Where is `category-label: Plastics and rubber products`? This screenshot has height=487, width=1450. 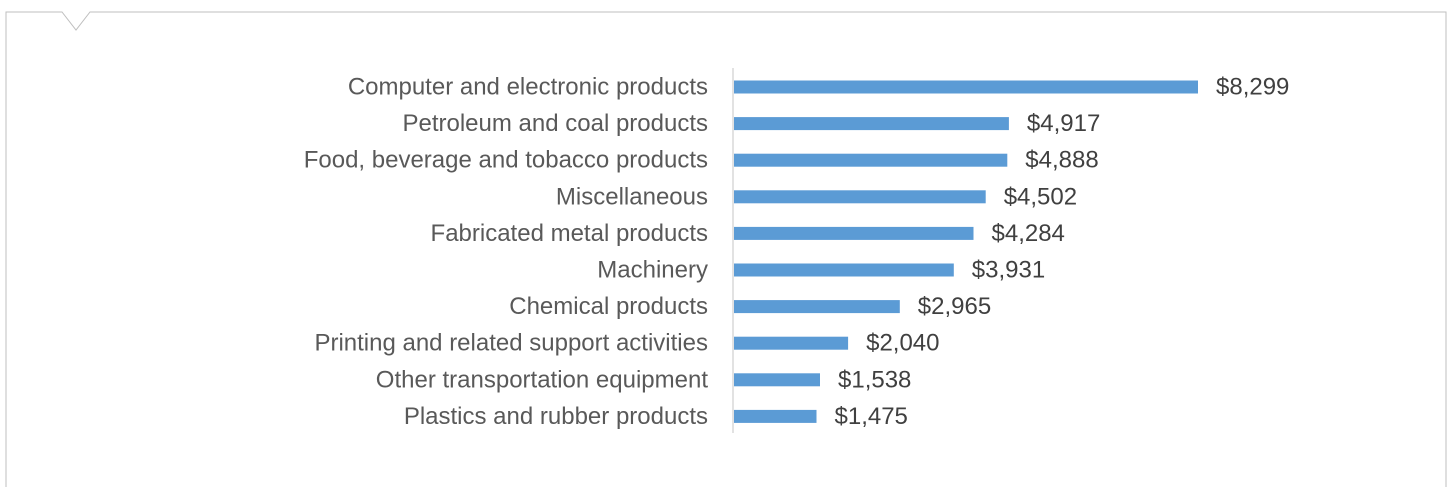
category-label: Plastics and rubber products is located at coordinates (556, 416).